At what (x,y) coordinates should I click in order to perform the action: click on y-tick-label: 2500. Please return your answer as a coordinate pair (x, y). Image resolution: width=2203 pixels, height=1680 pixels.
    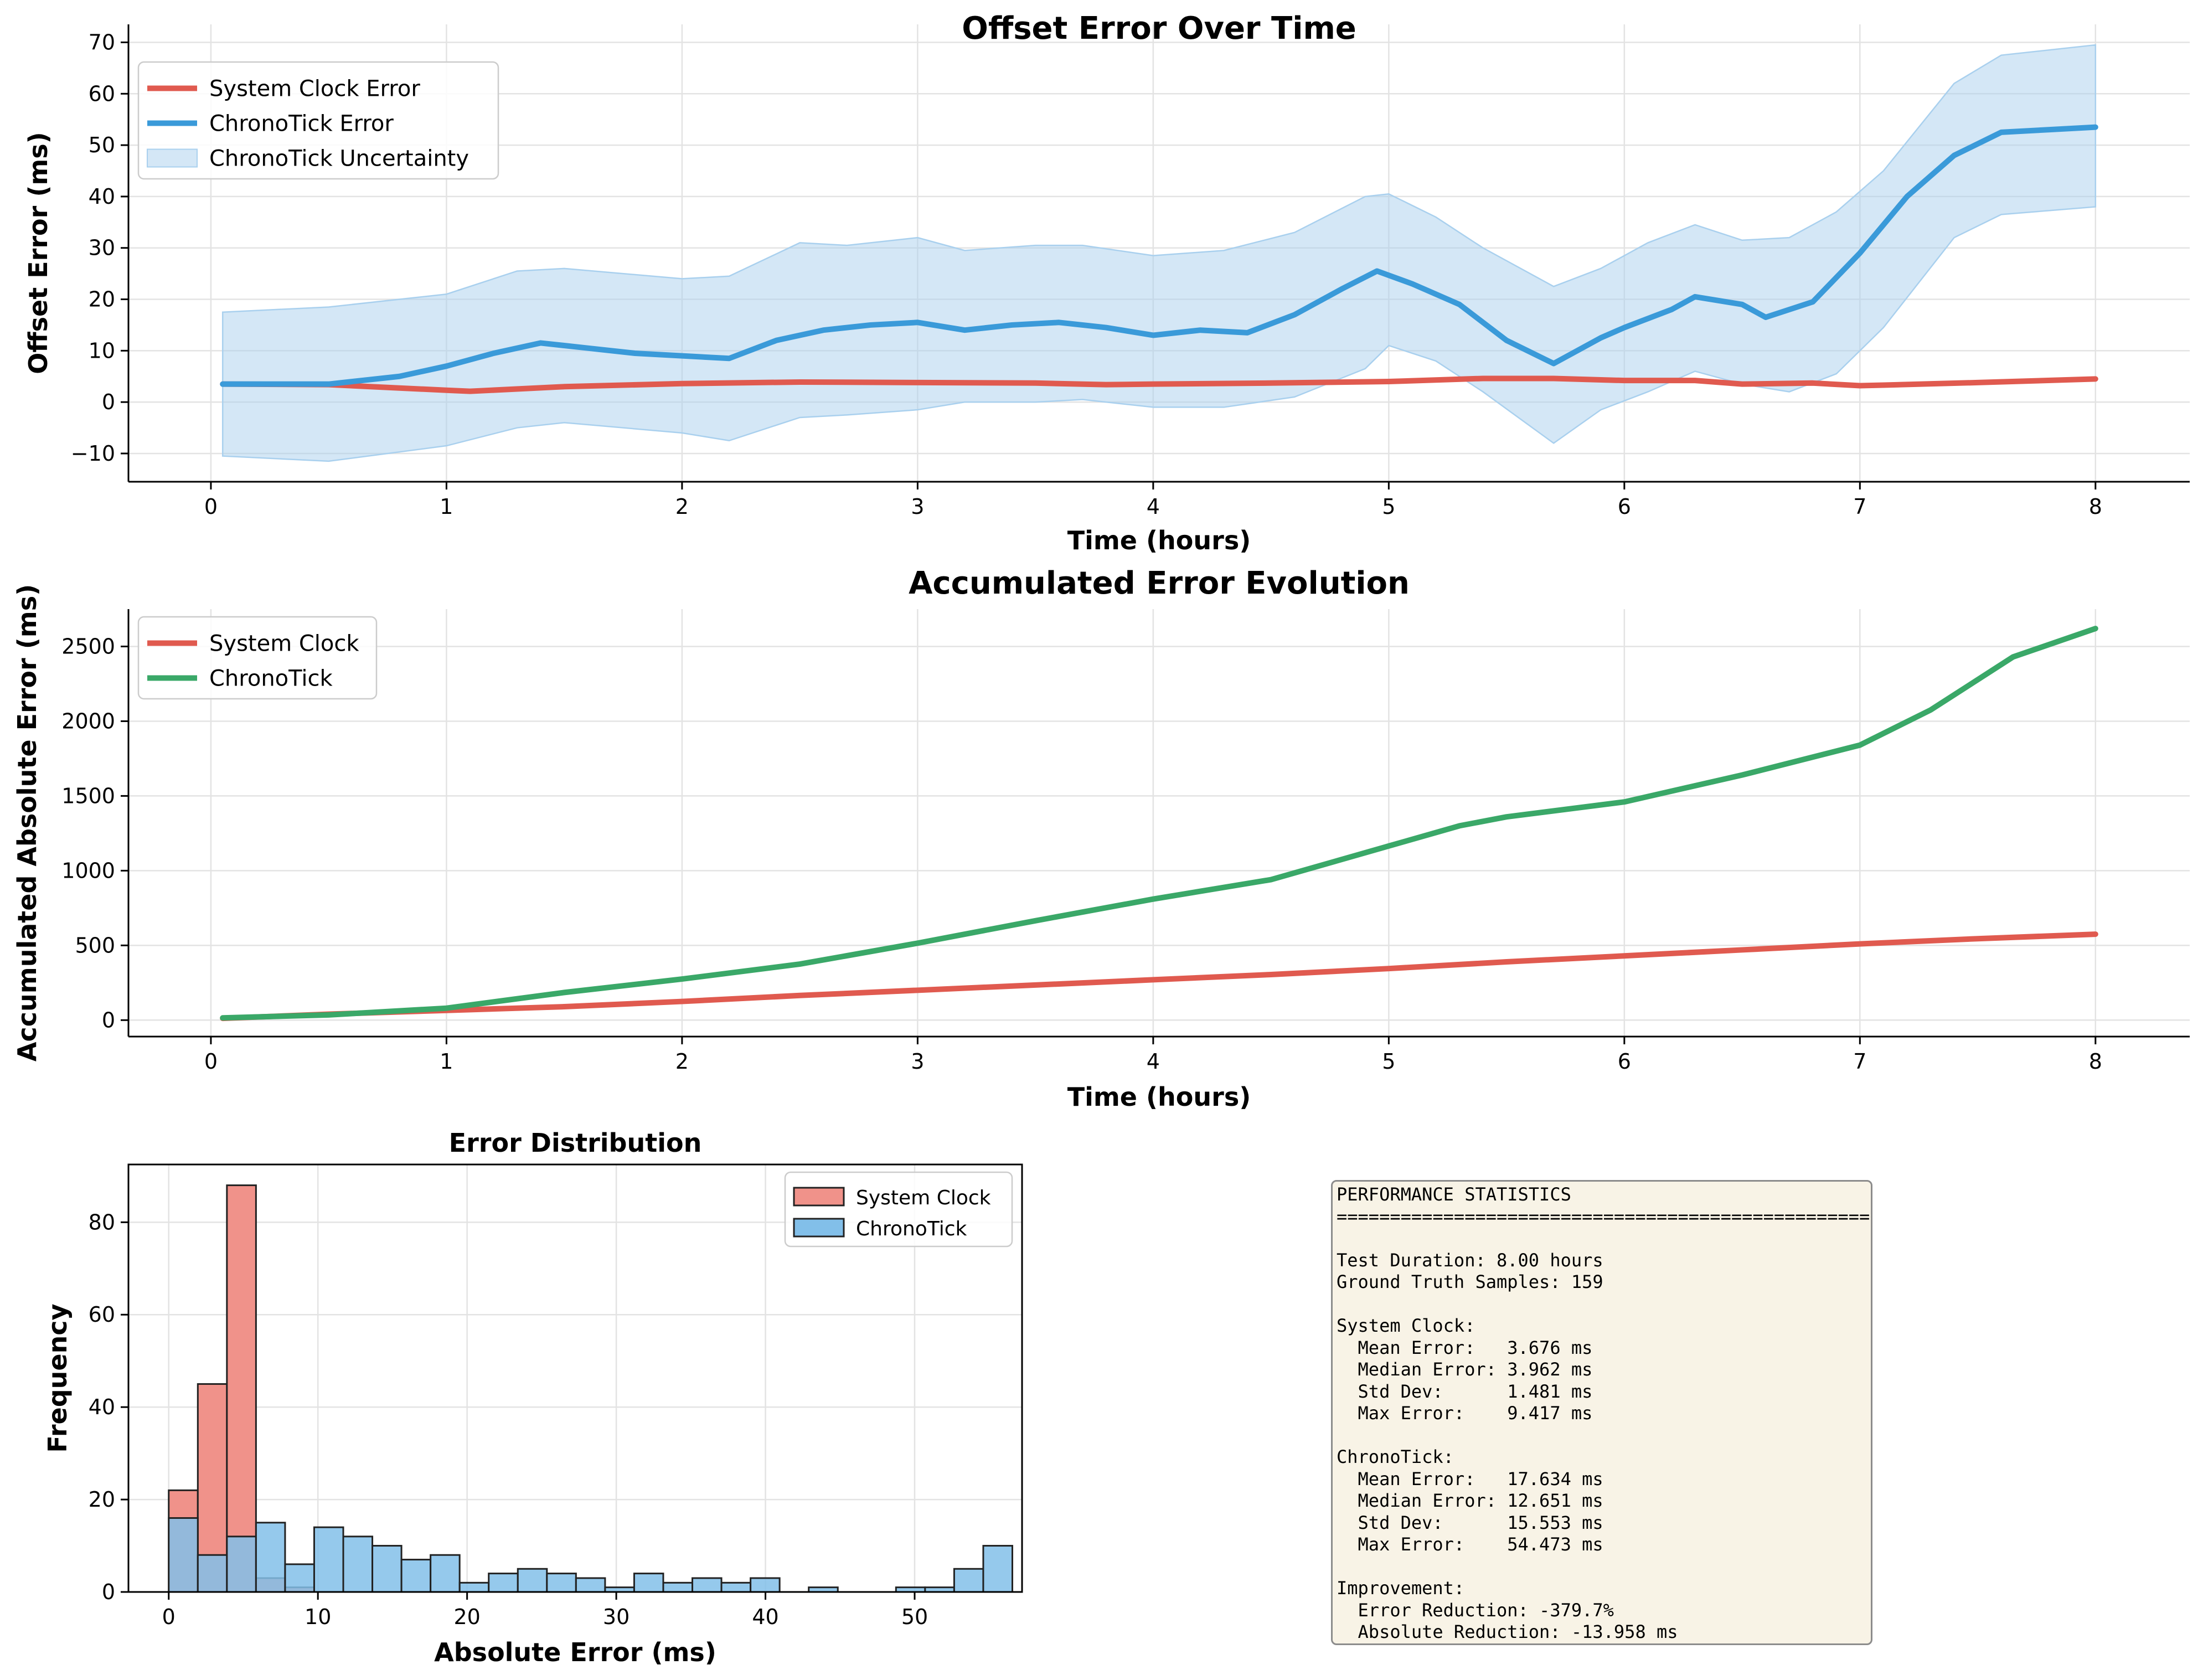
    Looking at the image, I should click on (88, 646).